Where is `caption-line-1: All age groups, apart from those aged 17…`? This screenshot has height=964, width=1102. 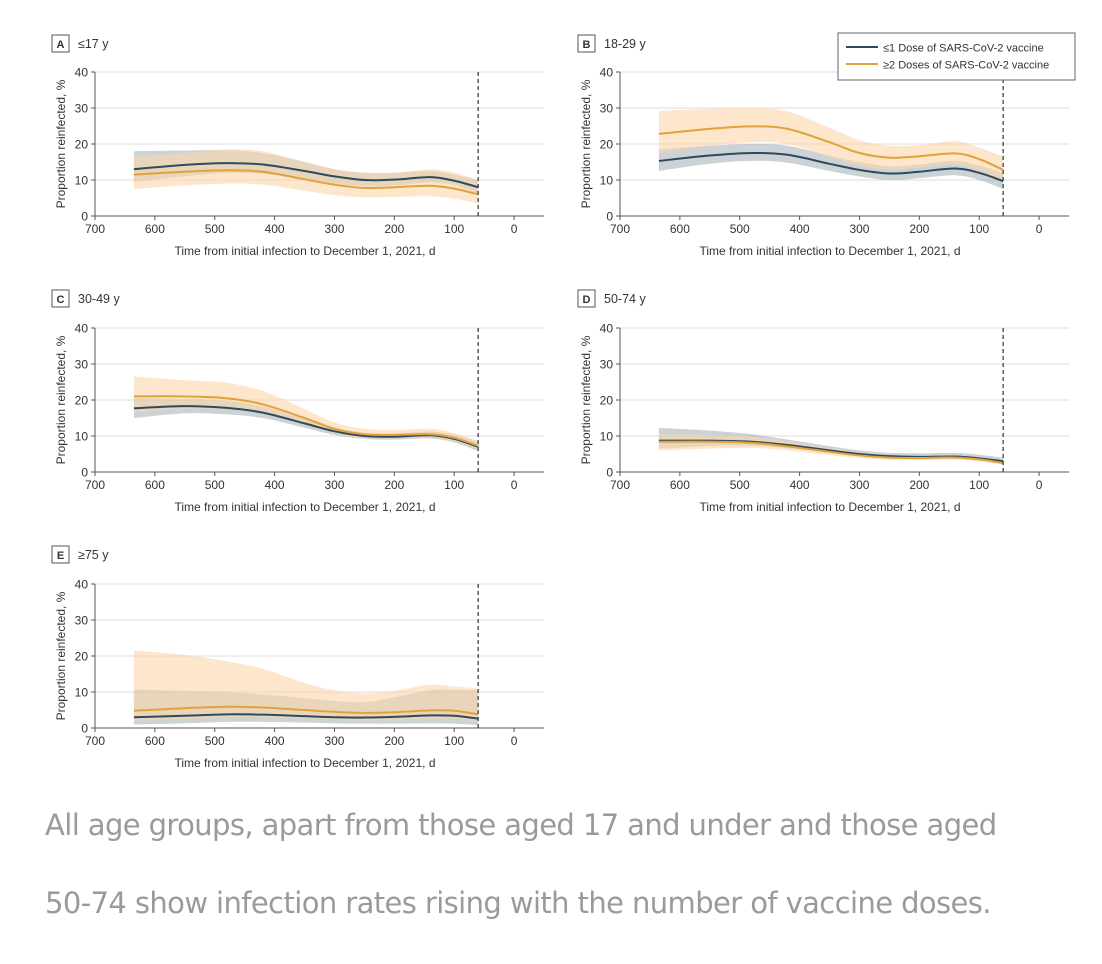 caption-line-1: All age groups, apart from those aged 17… is located at coordinates (521, 825).